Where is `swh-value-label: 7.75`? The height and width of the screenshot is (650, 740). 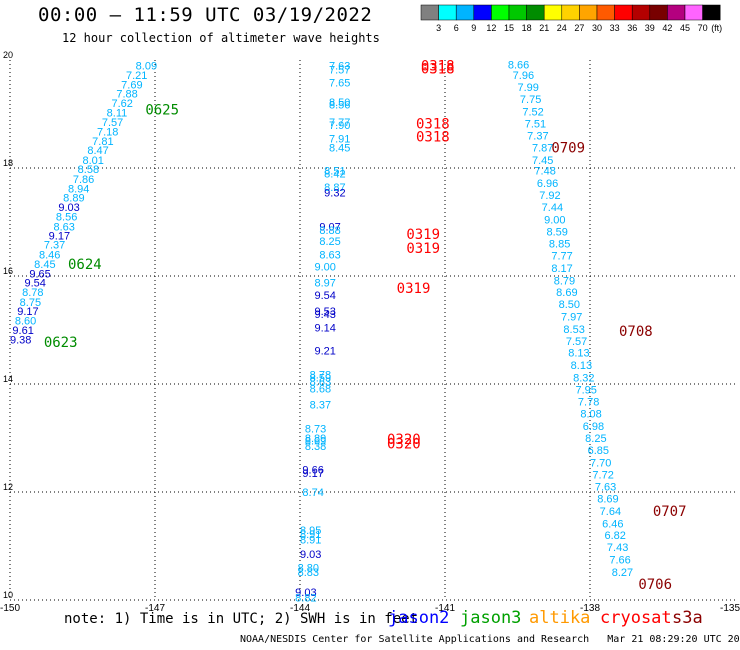 swh-value-label: 7.75 is located at coordinates (530, 100).